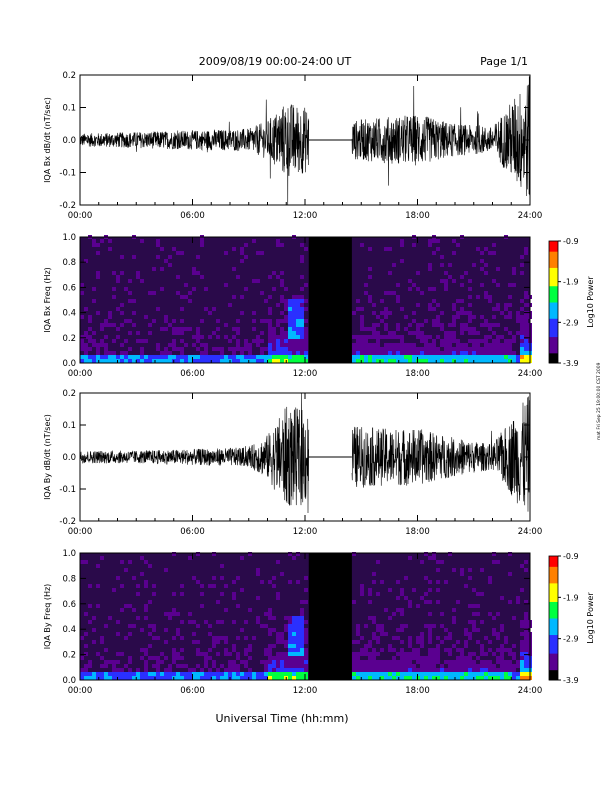  Describe the element at coordinates (47, 140) in the screenshot. I see `y-axis-label: IQA Bx dB/dt (nT/sec)` at that location.